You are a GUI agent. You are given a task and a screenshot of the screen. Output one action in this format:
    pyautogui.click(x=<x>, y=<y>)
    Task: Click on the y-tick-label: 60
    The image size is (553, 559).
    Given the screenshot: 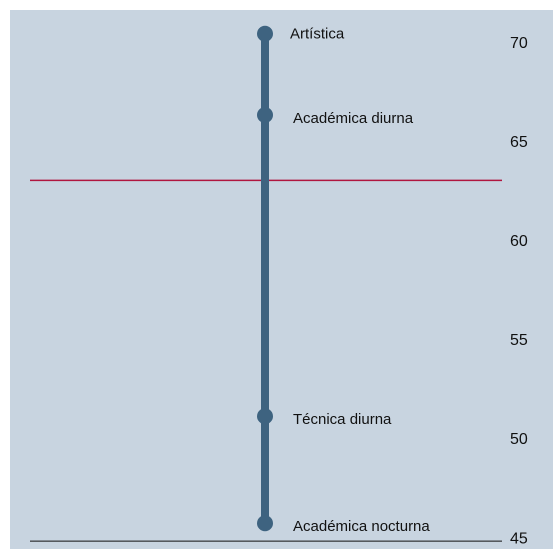 What is the action you would take?
    pyautogui.click(x=519, y=241)
    